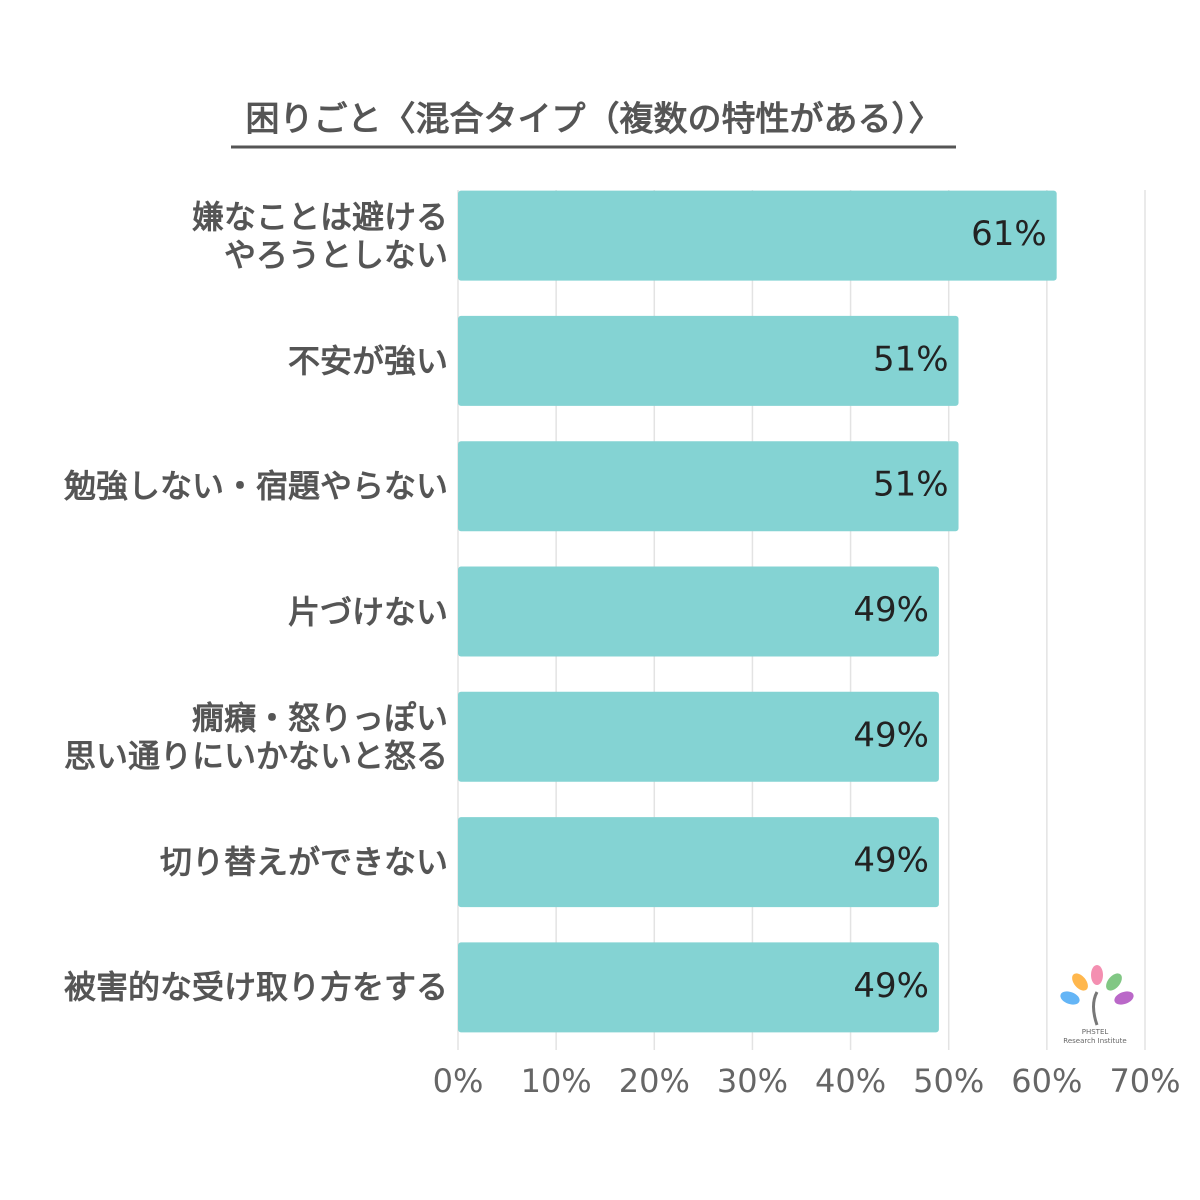  I want to click on x-tick-label: 40%, so click(850, 1081).